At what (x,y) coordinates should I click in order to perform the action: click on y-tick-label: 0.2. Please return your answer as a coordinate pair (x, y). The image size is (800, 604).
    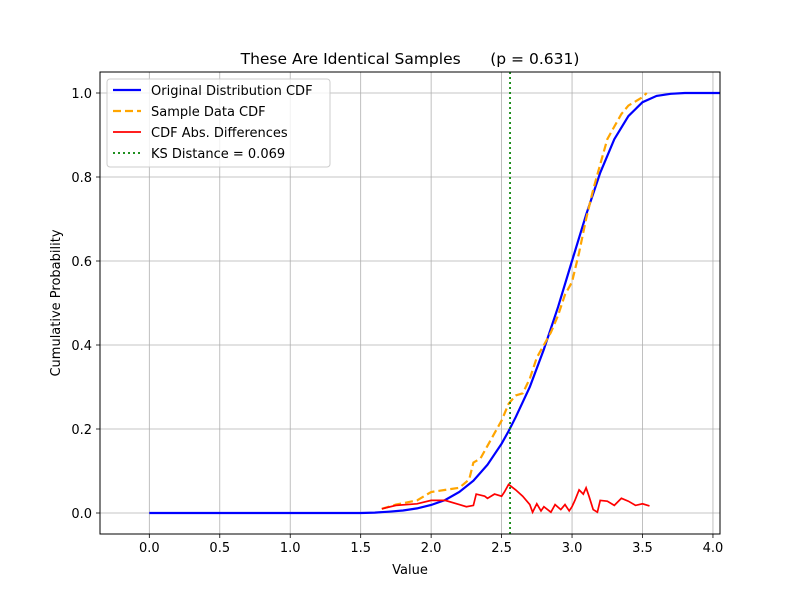
    Looking at the image, I should click on (81, 430).